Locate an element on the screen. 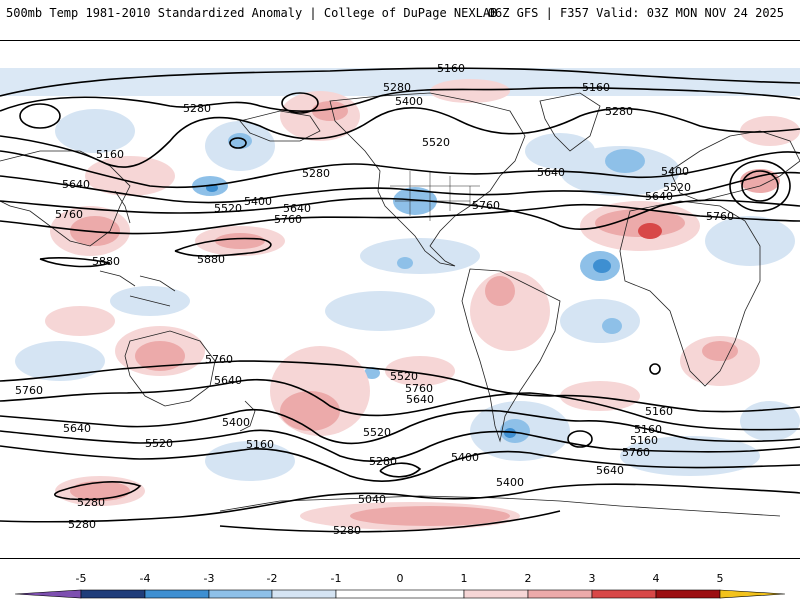 The width and height of the screenshot is (800, 600). polar-band is located at coordinates (400, 54).